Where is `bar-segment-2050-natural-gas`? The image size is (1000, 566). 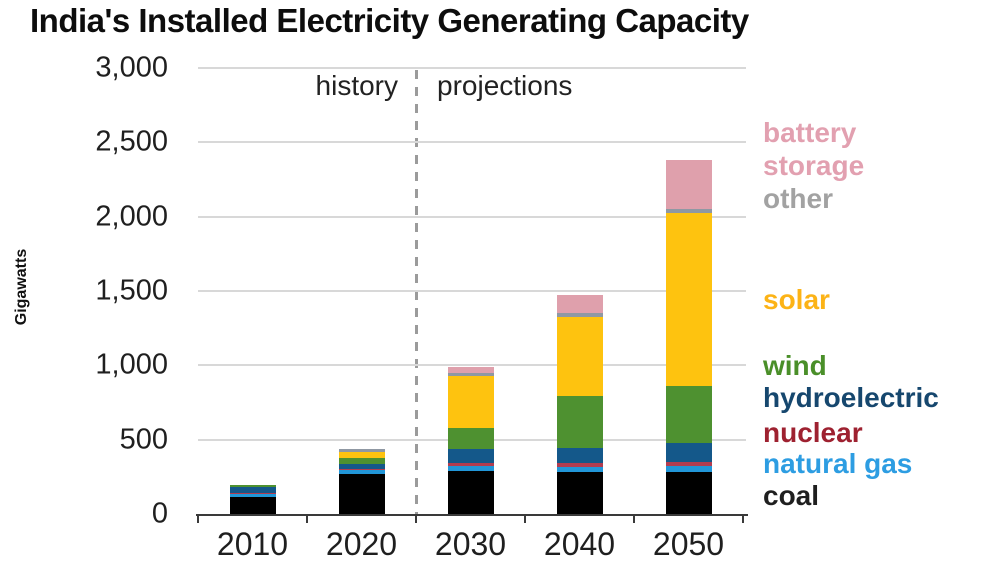 bar-segment-2050-natural-gas is located at coordinates (688, 469).